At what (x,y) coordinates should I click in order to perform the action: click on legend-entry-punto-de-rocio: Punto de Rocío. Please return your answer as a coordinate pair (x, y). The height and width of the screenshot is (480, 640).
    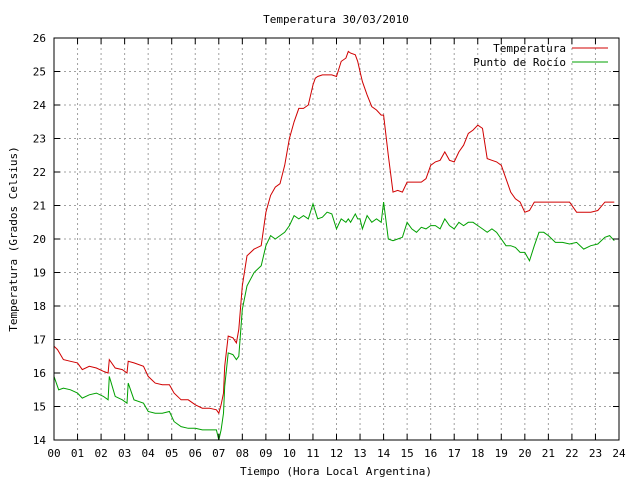
    Looking at the image, I should click on (540, 62).